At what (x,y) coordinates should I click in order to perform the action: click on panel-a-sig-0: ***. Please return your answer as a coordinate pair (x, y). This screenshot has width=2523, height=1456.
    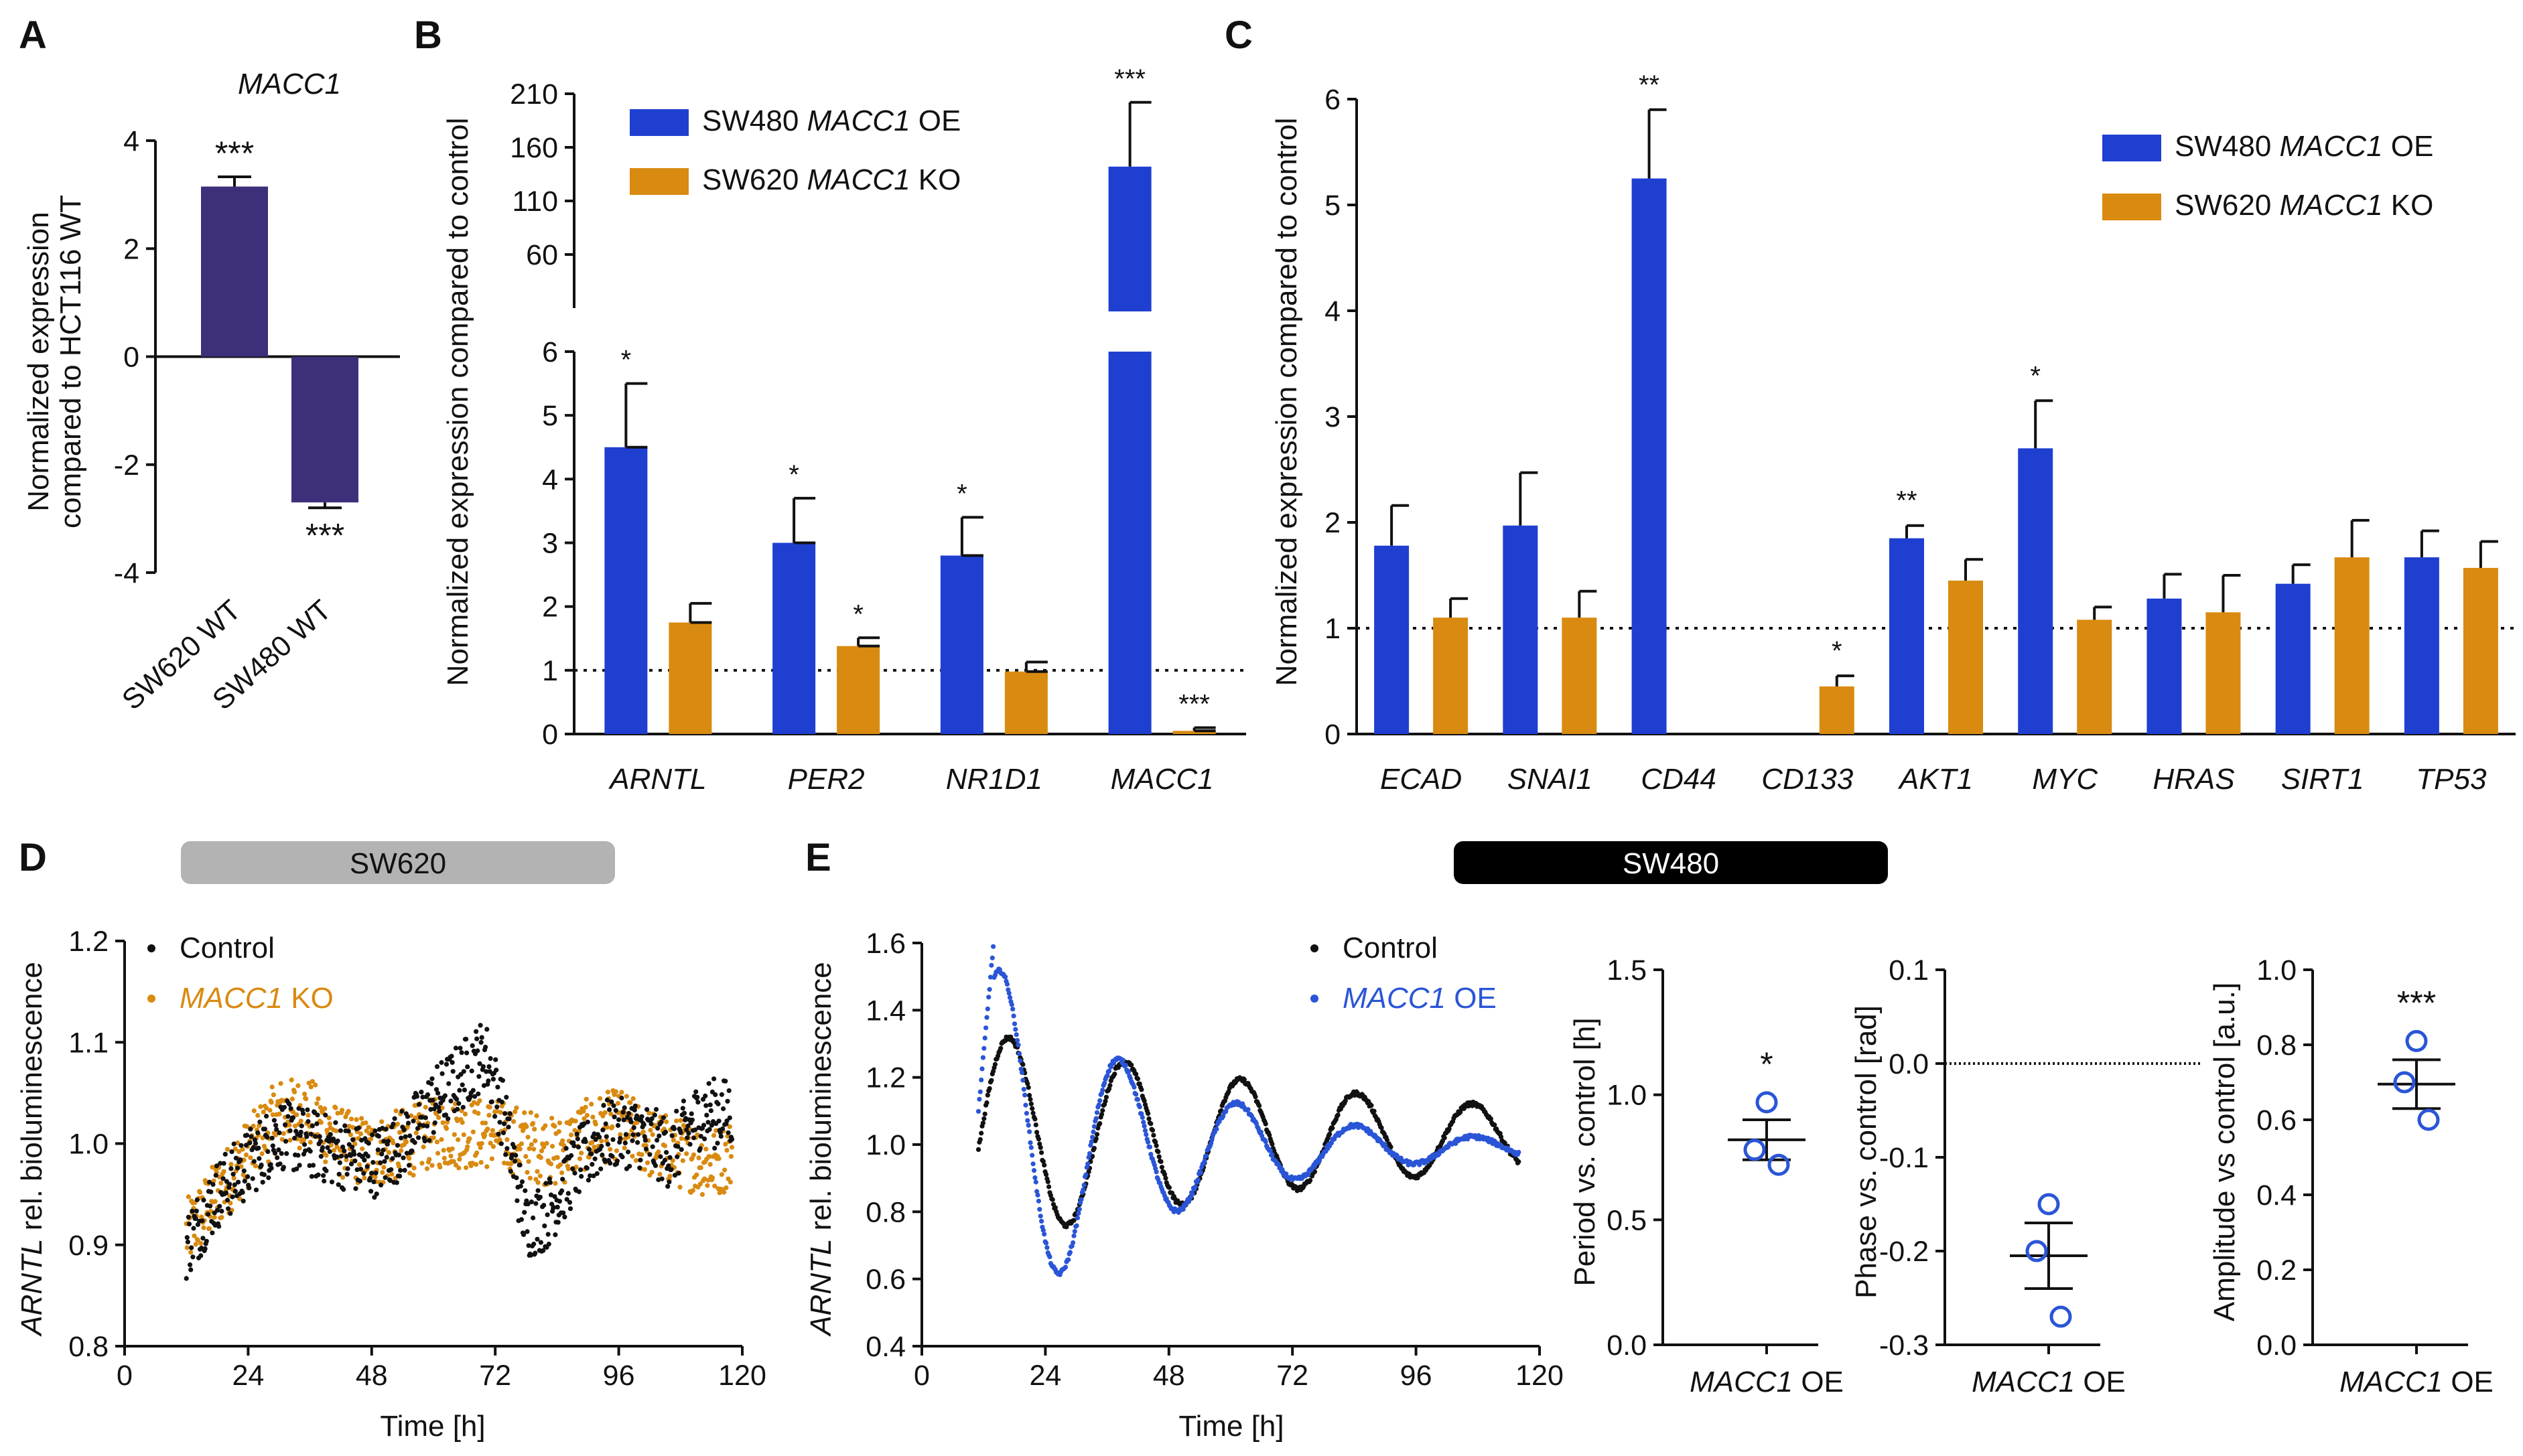
    Looking at the image, I should click on (234, 153).